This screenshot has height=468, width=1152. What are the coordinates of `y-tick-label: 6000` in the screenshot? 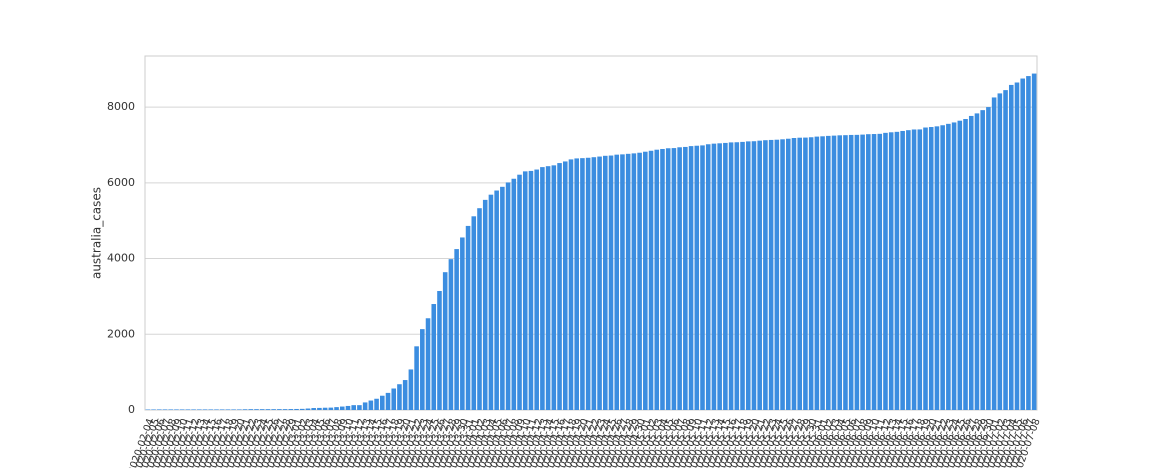 It's located at (121, 182).